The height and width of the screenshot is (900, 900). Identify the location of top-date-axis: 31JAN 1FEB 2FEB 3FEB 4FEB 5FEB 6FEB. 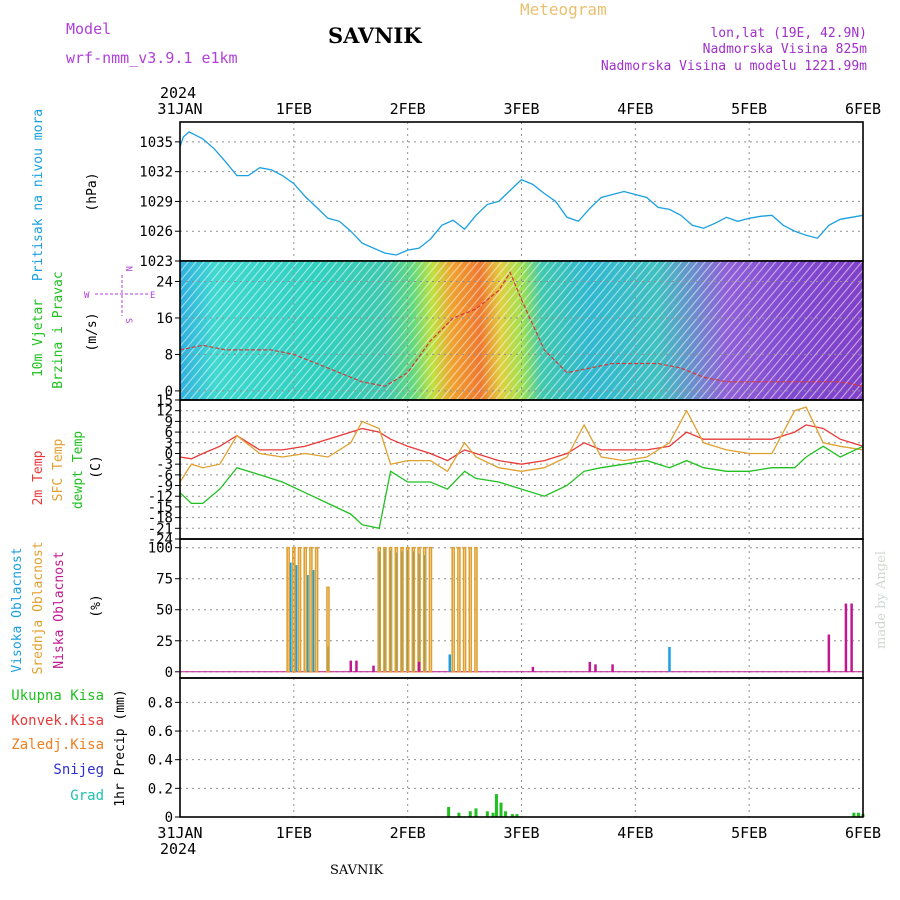
(519, 109).